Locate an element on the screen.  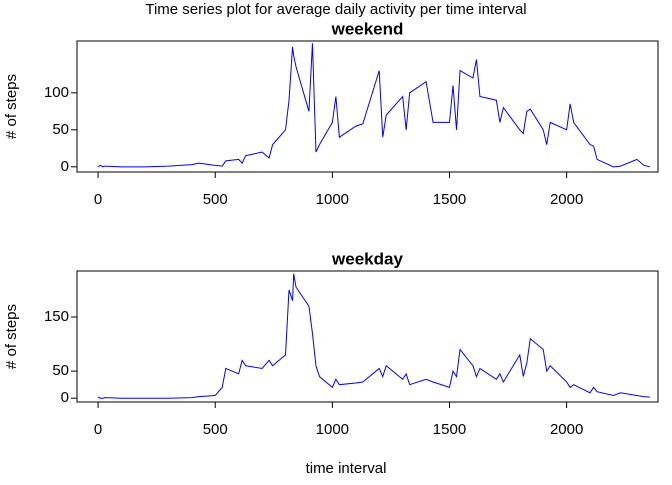
y-tick-label: 100 is located at coordinates (56, 92).